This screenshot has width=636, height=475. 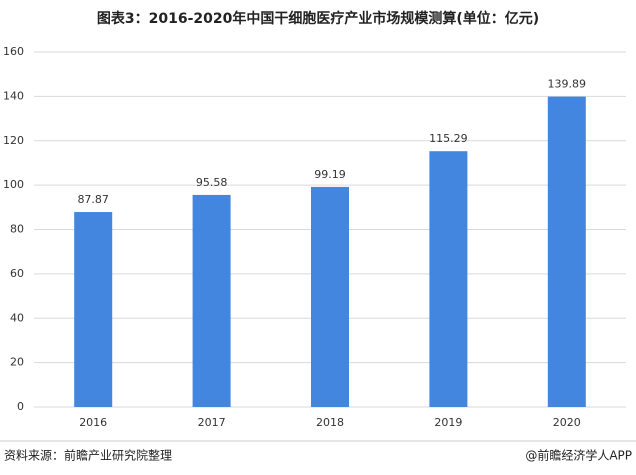 What do you see at coordinates (318, 18) in the screenshot?
I see `chart-title: 图表3：2016-2020年中国干细胞医疗产业市场规模测算(单位：亿元)` at bounding box center [318, 18].